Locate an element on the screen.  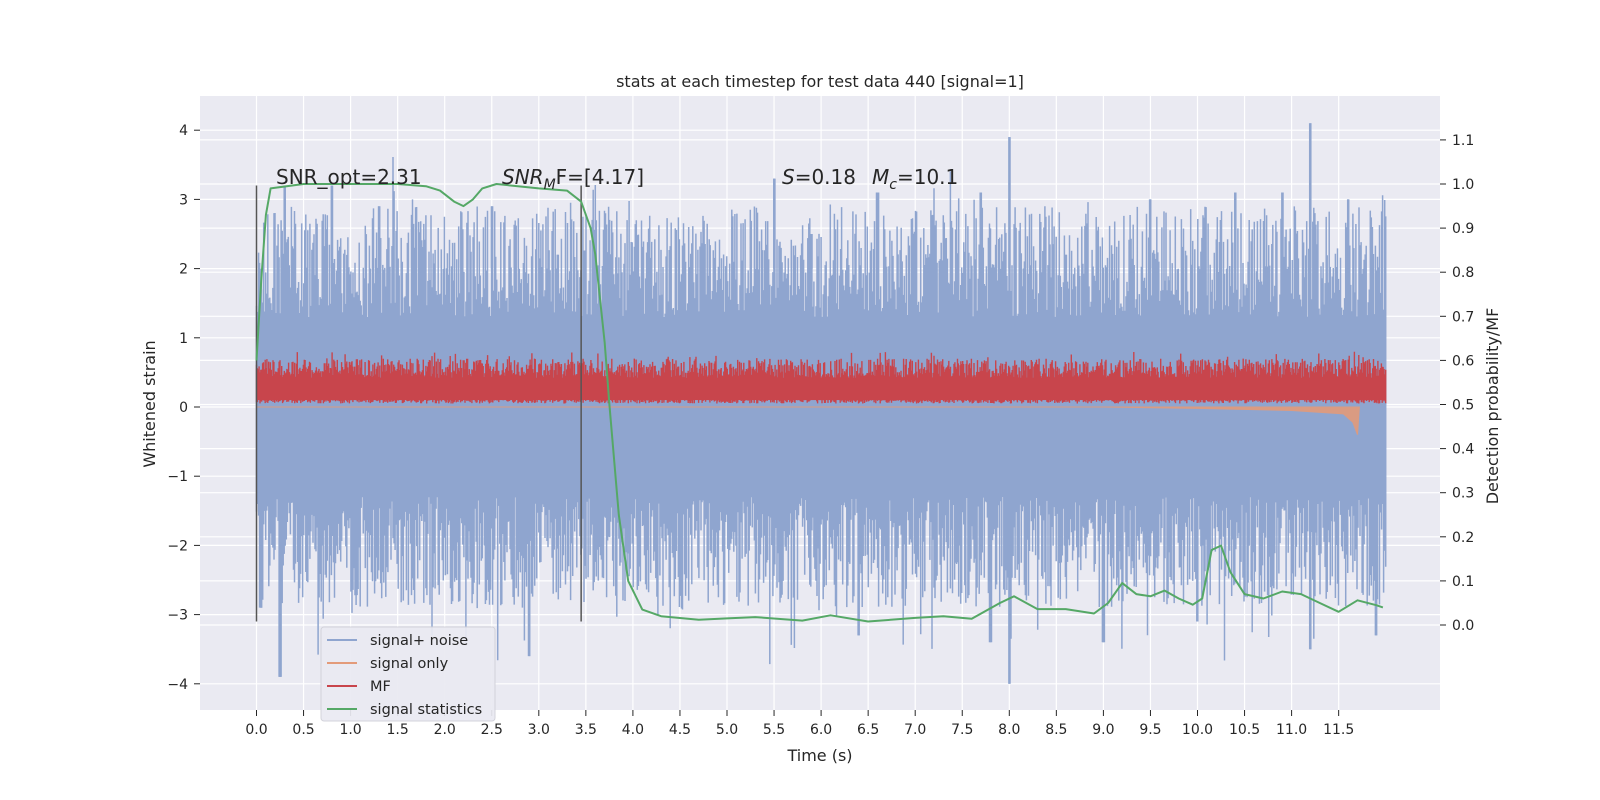
yl-tick-label-1: 1 is located at coordinates (183, 339).